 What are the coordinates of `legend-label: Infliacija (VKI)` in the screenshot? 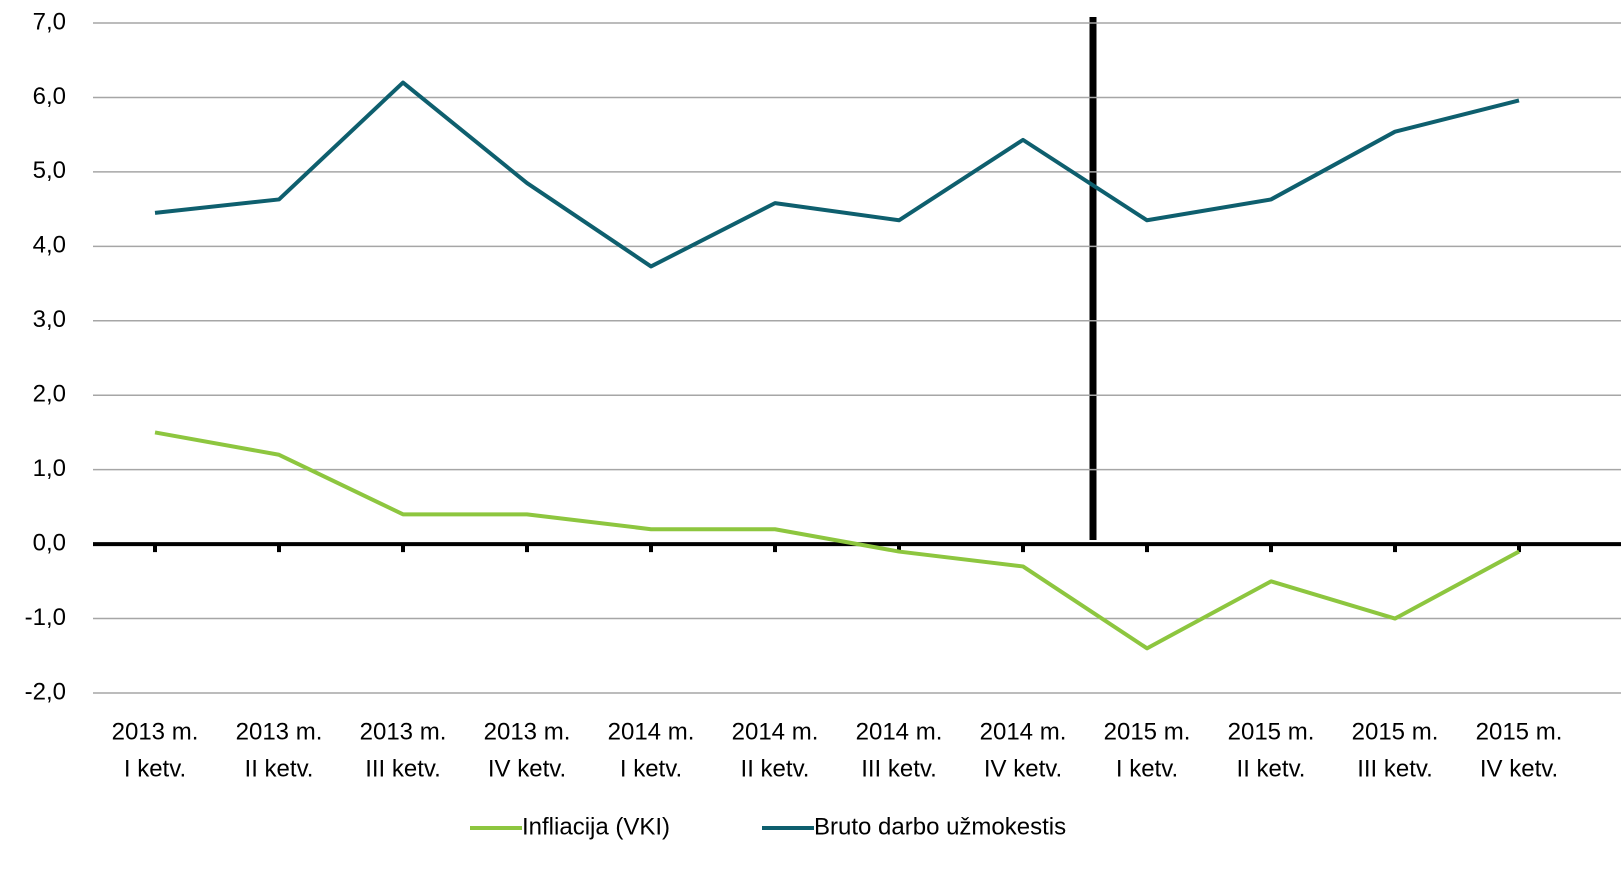 It's located at (596, 826).